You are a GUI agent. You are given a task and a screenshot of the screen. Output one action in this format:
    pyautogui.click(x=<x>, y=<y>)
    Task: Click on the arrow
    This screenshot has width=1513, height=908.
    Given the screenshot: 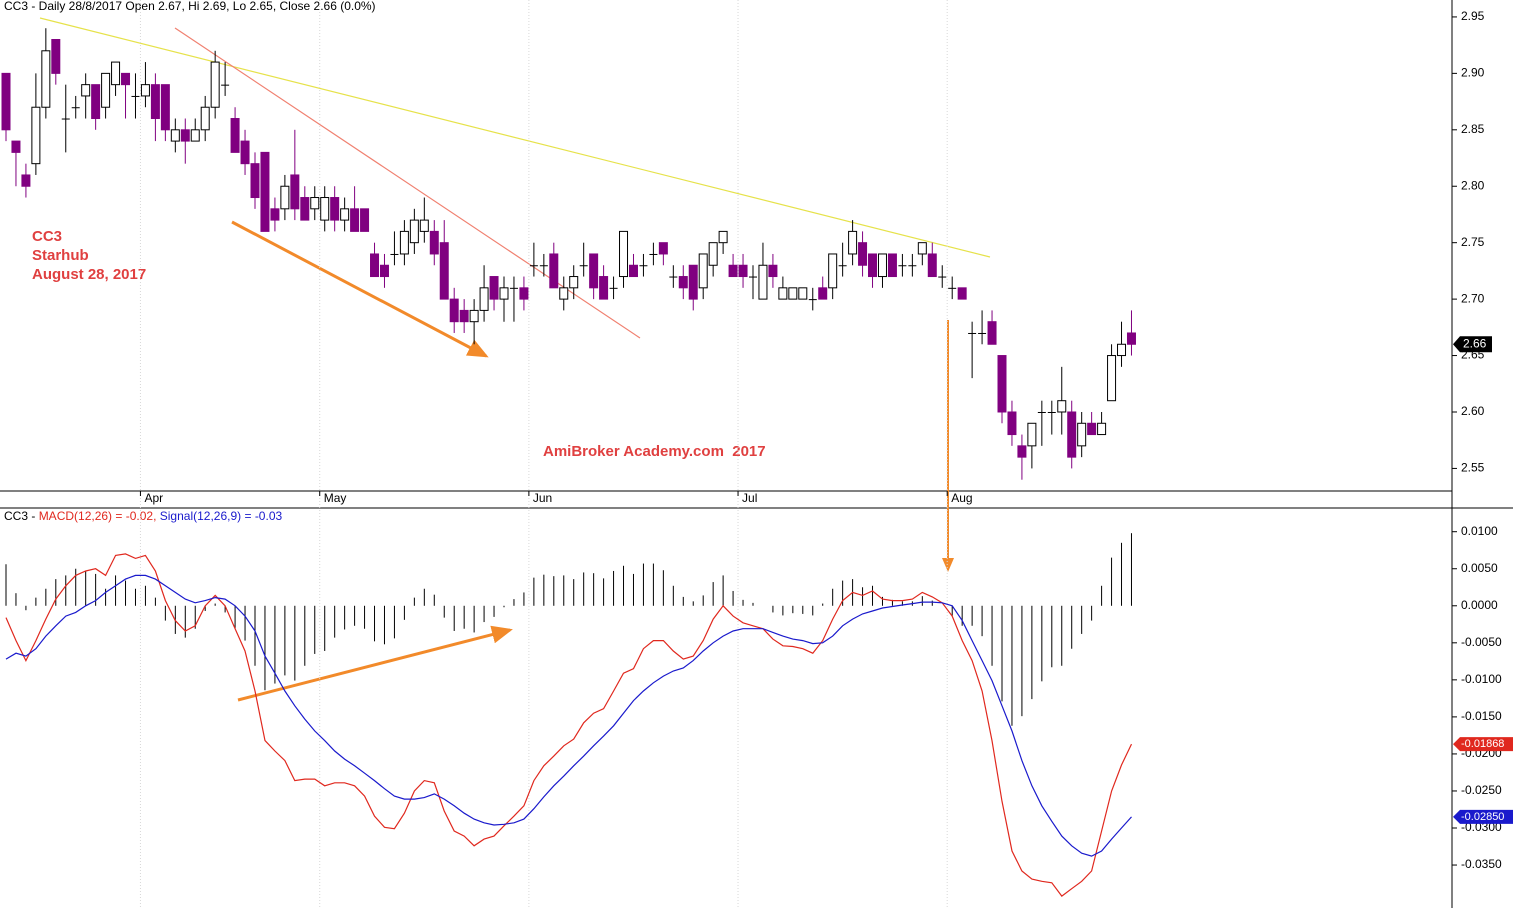 What is the action you would take?
    pyautogui.click(x=360, y=289)
    